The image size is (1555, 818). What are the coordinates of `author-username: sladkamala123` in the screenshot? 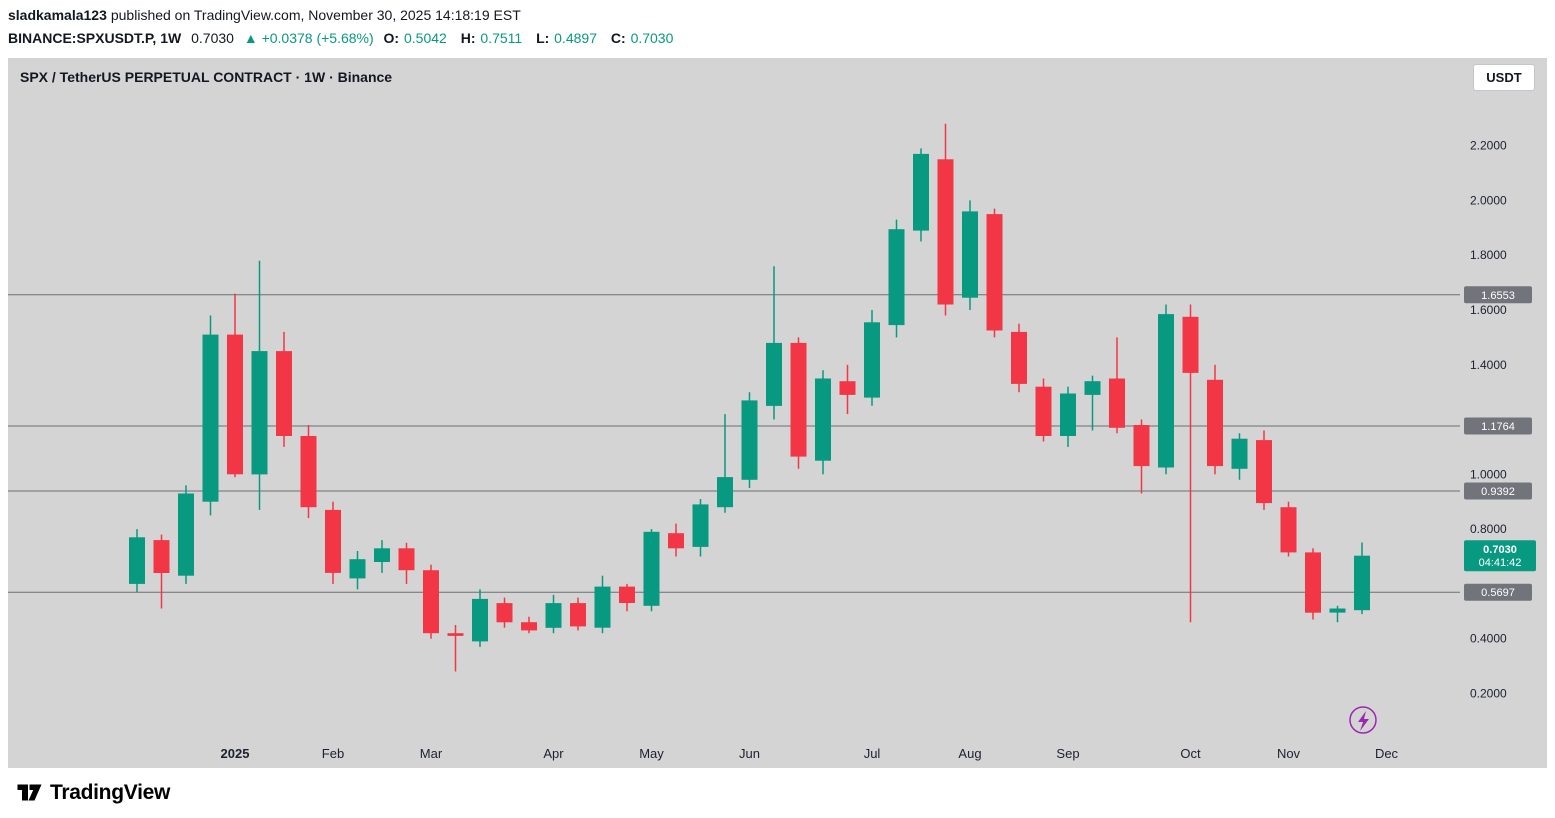 It's located at (57, 15).